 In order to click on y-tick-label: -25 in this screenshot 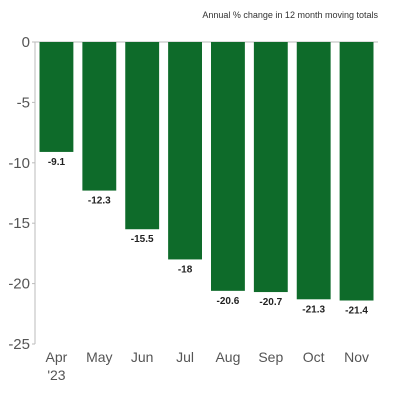, I will do `click(19, 344)`.